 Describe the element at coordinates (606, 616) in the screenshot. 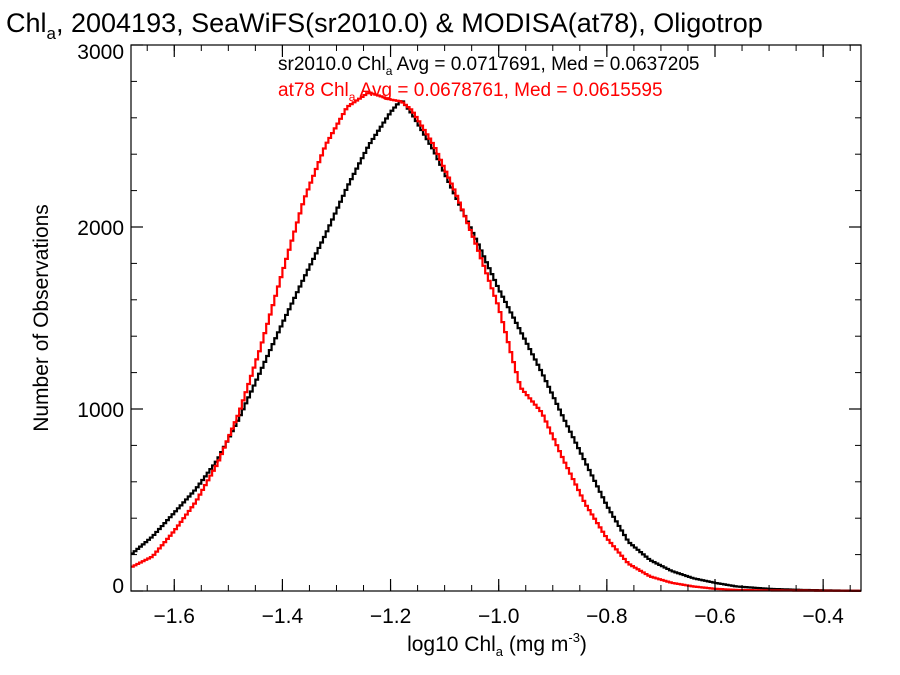

I see `x-tick-label: −0.8` at that location.